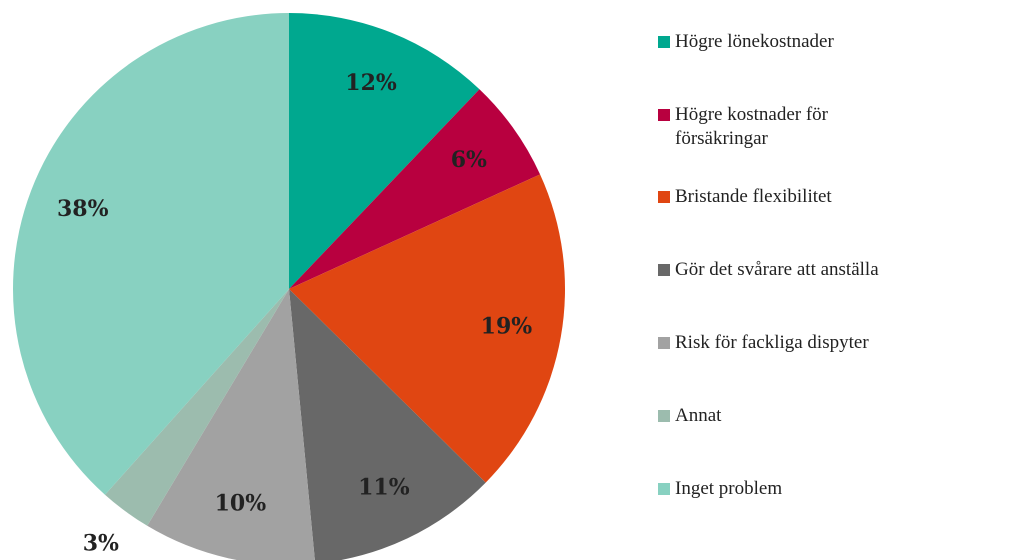  I want to click on legend-item: Högre kostnader för försäkringar, so click(842, 144).